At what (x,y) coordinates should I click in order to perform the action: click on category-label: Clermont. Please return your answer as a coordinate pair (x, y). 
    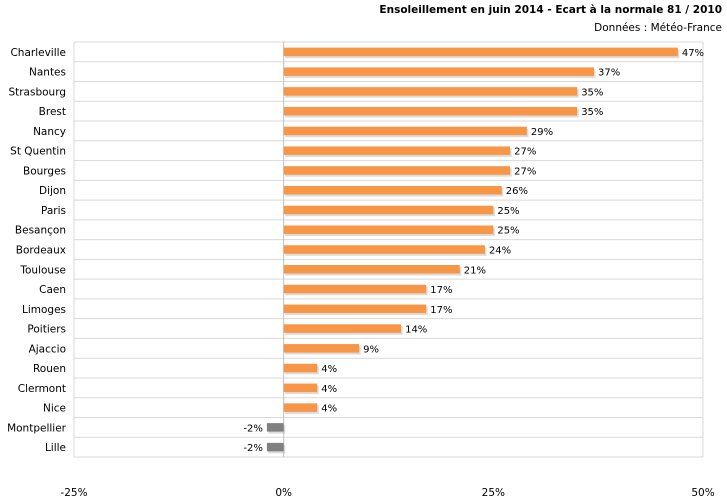
    Looking at the image, I should click on (42, 389).